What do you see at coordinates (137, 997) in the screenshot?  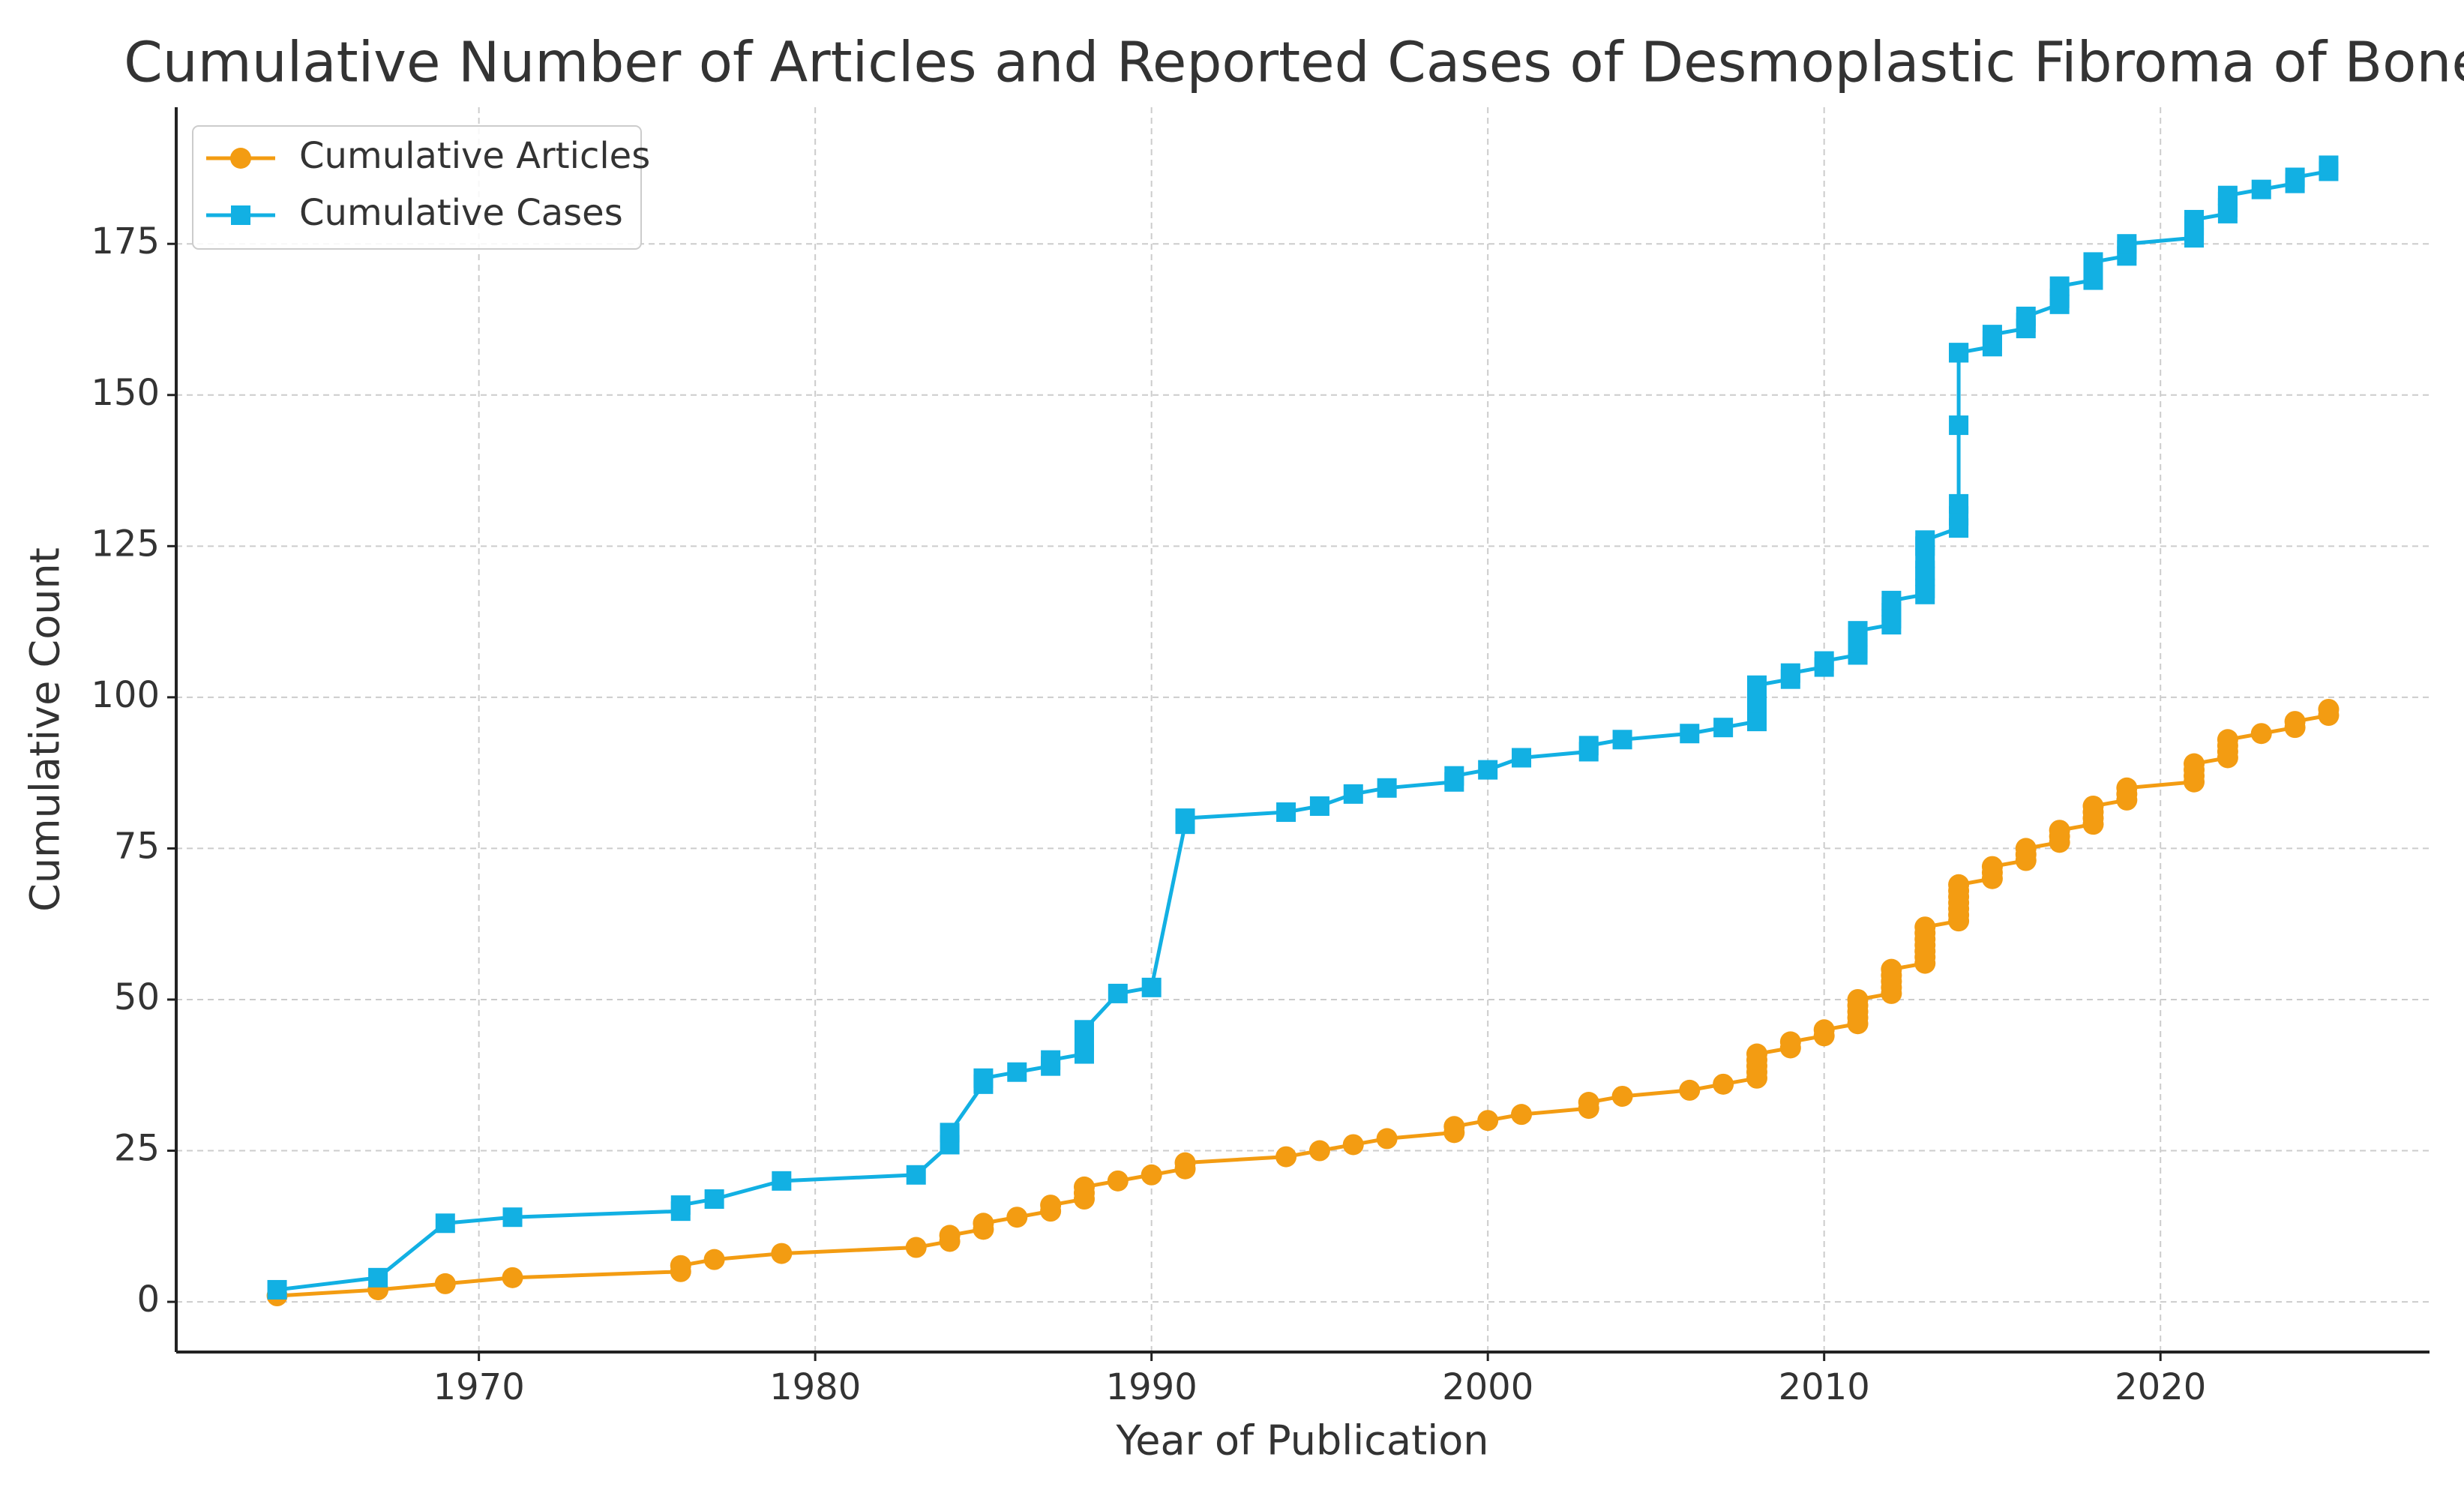 I see `y-tick-label: 50` at bounding box center [137, 997].